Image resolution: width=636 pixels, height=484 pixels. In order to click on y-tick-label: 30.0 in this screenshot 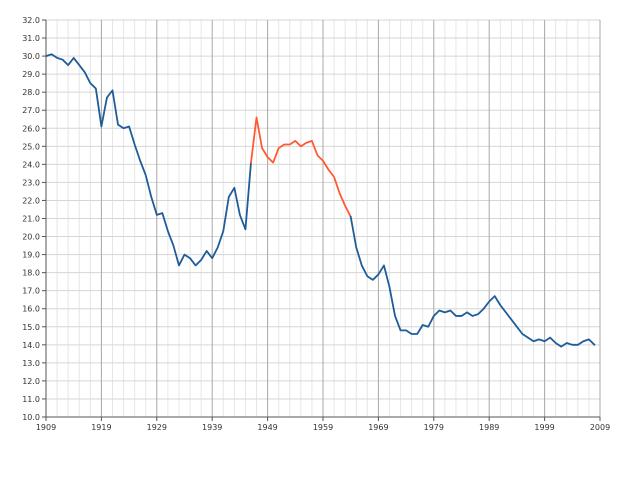, I will do `click(31, 56)`.